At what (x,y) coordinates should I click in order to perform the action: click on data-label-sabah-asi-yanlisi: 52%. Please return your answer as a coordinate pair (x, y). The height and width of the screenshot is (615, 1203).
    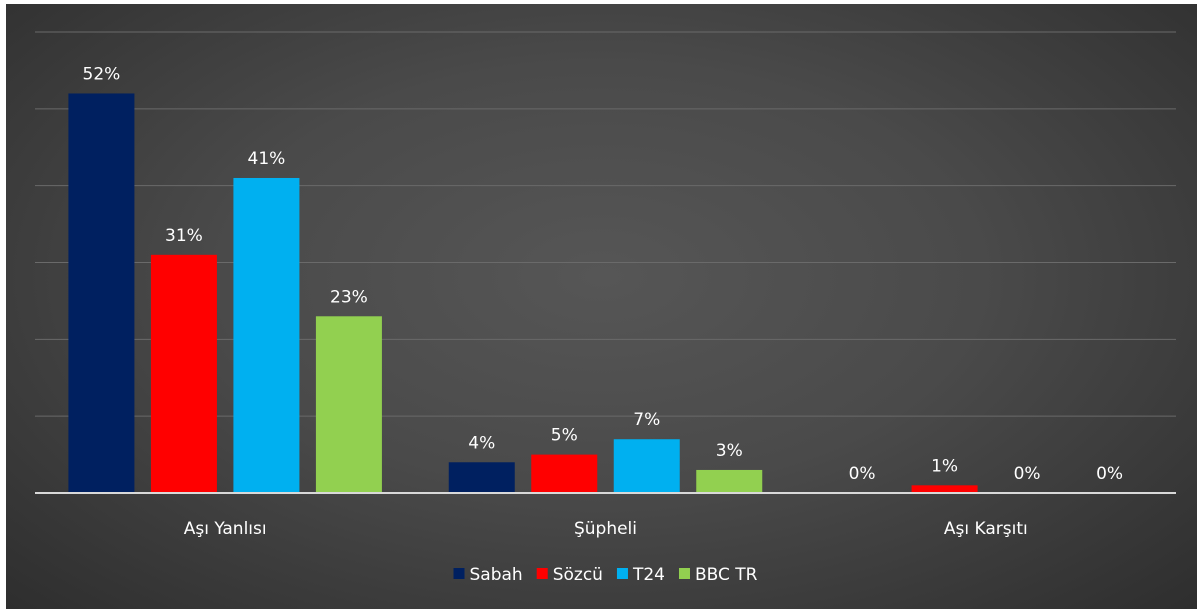
    Looking at the image, I should click on (102, 74).